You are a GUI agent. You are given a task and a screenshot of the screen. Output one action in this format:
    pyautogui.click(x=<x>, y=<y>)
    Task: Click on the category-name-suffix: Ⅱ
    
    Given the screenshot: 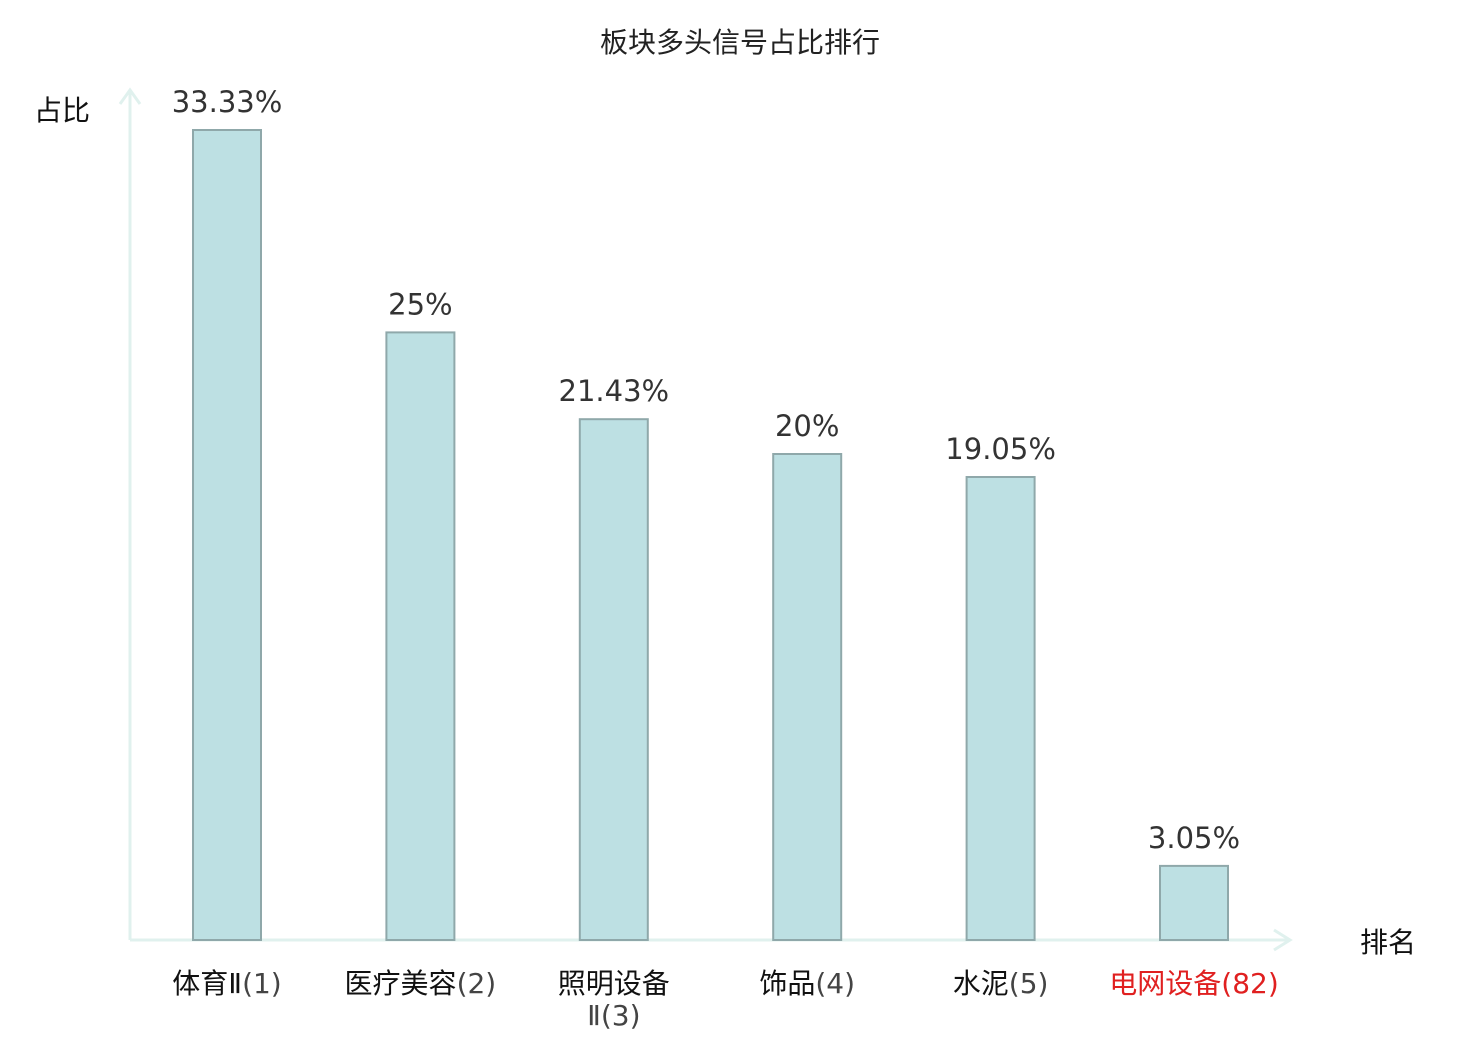 What is the action you would take?
    pyautogui.click(x=594, y=1015)
    